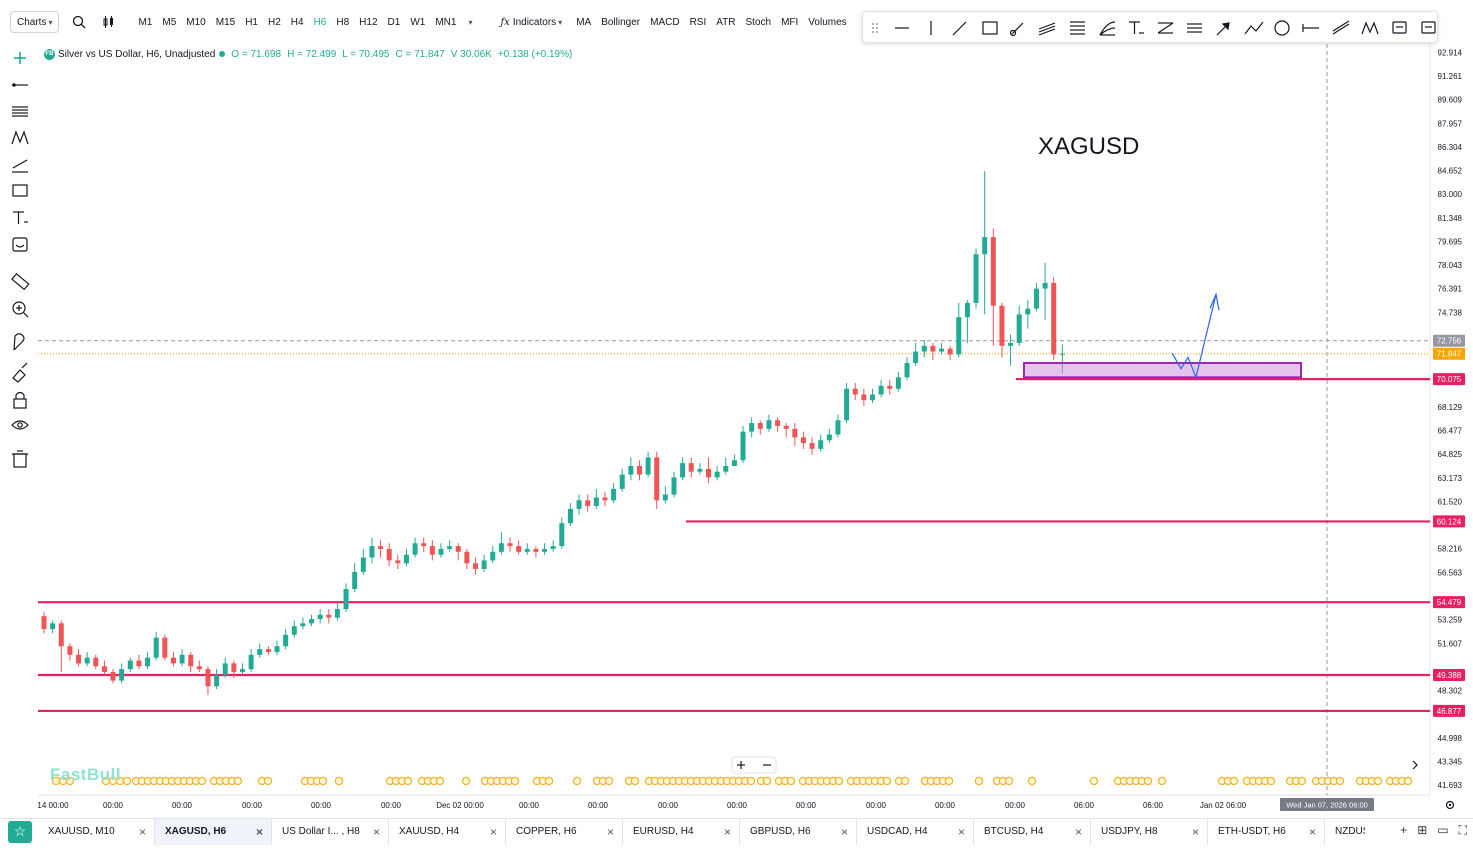  Describe the element at coordinates (96, 831) in the screenshot. I see `symbol-tab: XAUUSD, M10 ×` at that location.